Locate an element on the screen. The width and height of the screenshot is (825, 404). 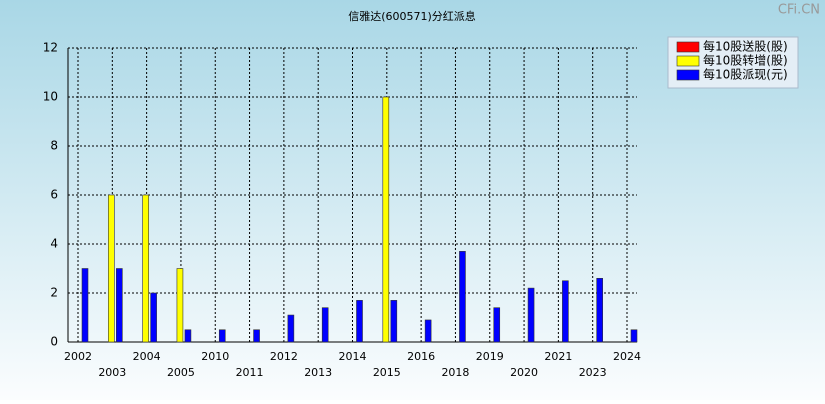
x-tick-label: 2012 is located at coordinates (284, 356).